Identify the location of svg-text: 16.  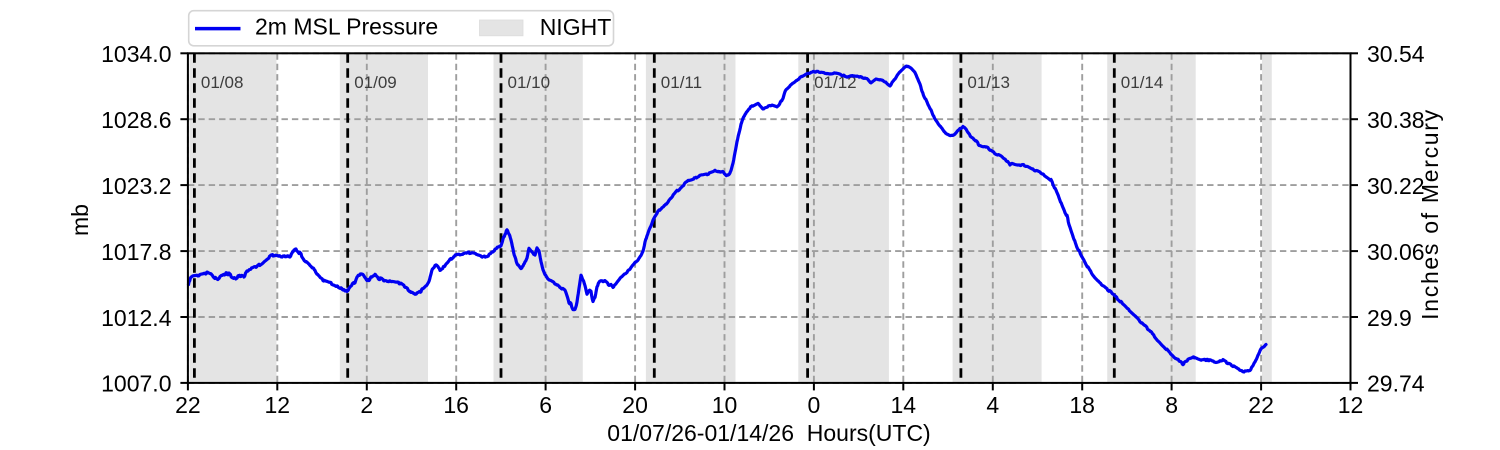
(456, 405).